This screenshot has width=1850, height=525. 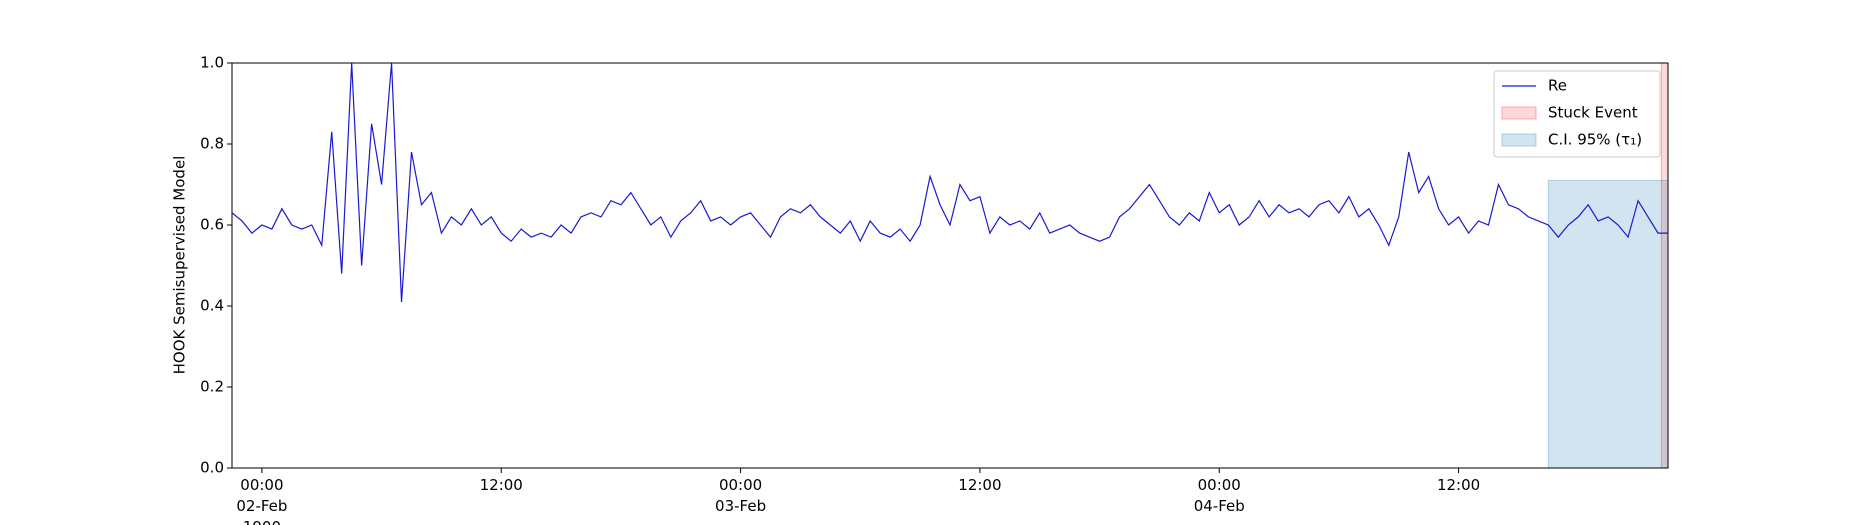 I want to click on legend-label: C.I. 95% (τ₁), so click(x=1595, y=140).